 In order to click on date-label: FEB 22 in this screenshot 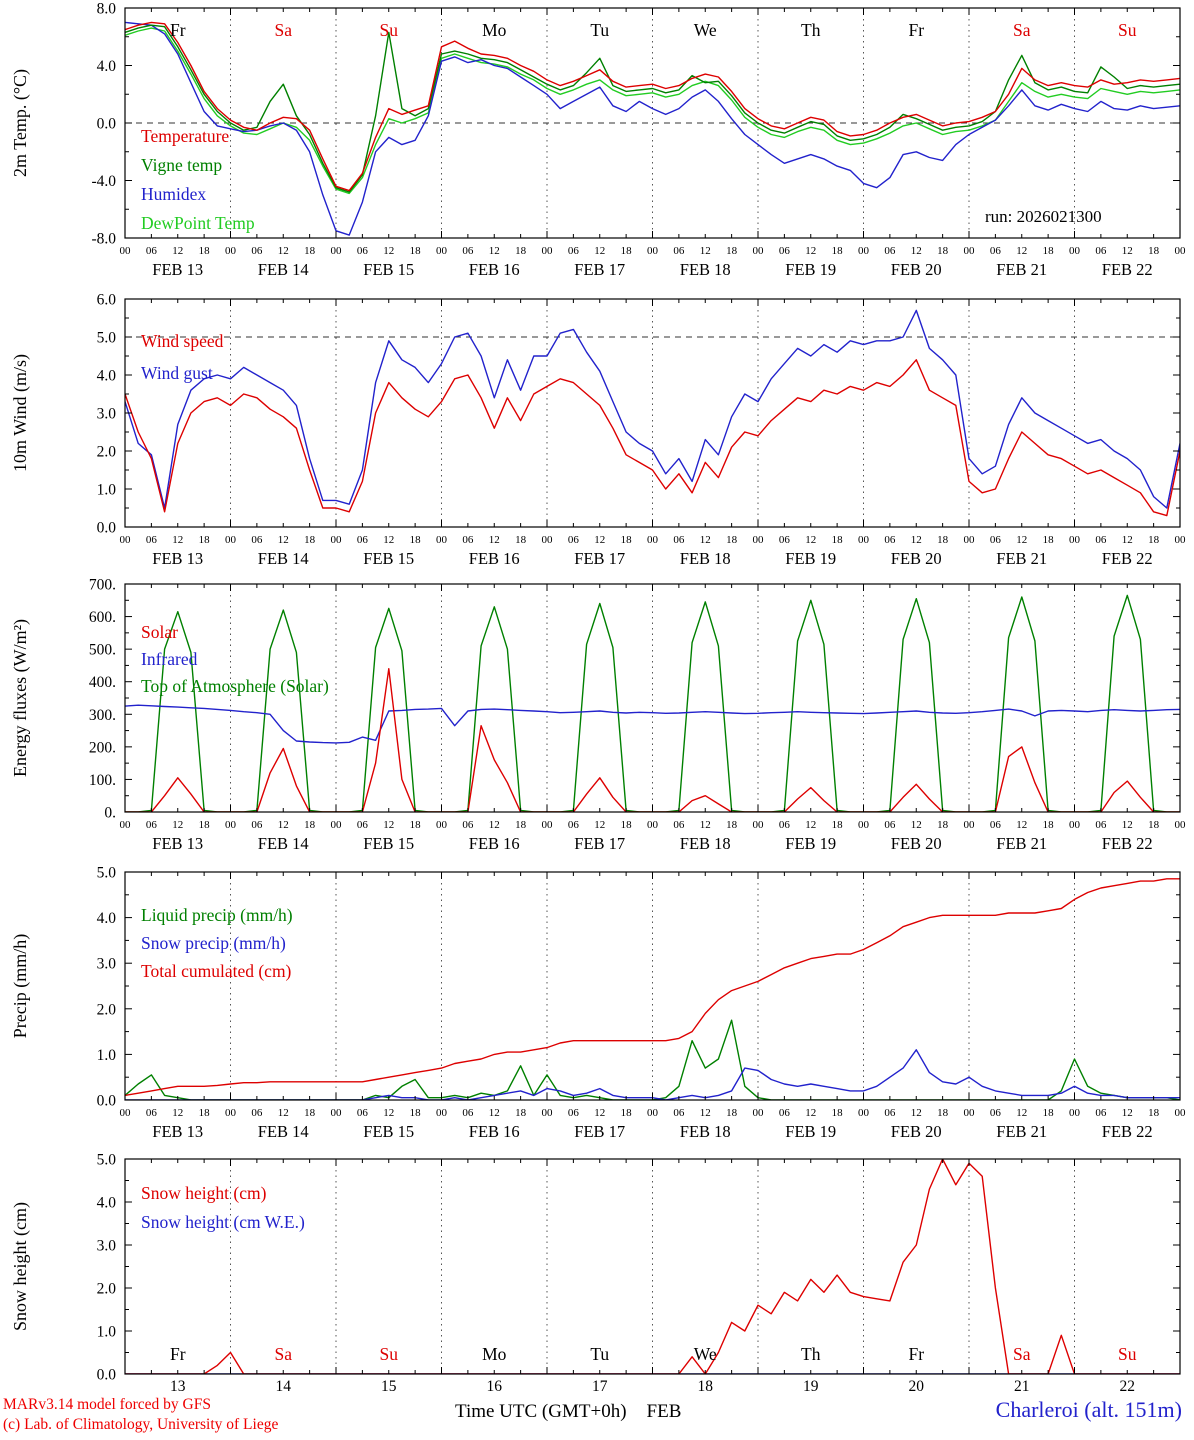, I will do `click(1127, 1131)`.